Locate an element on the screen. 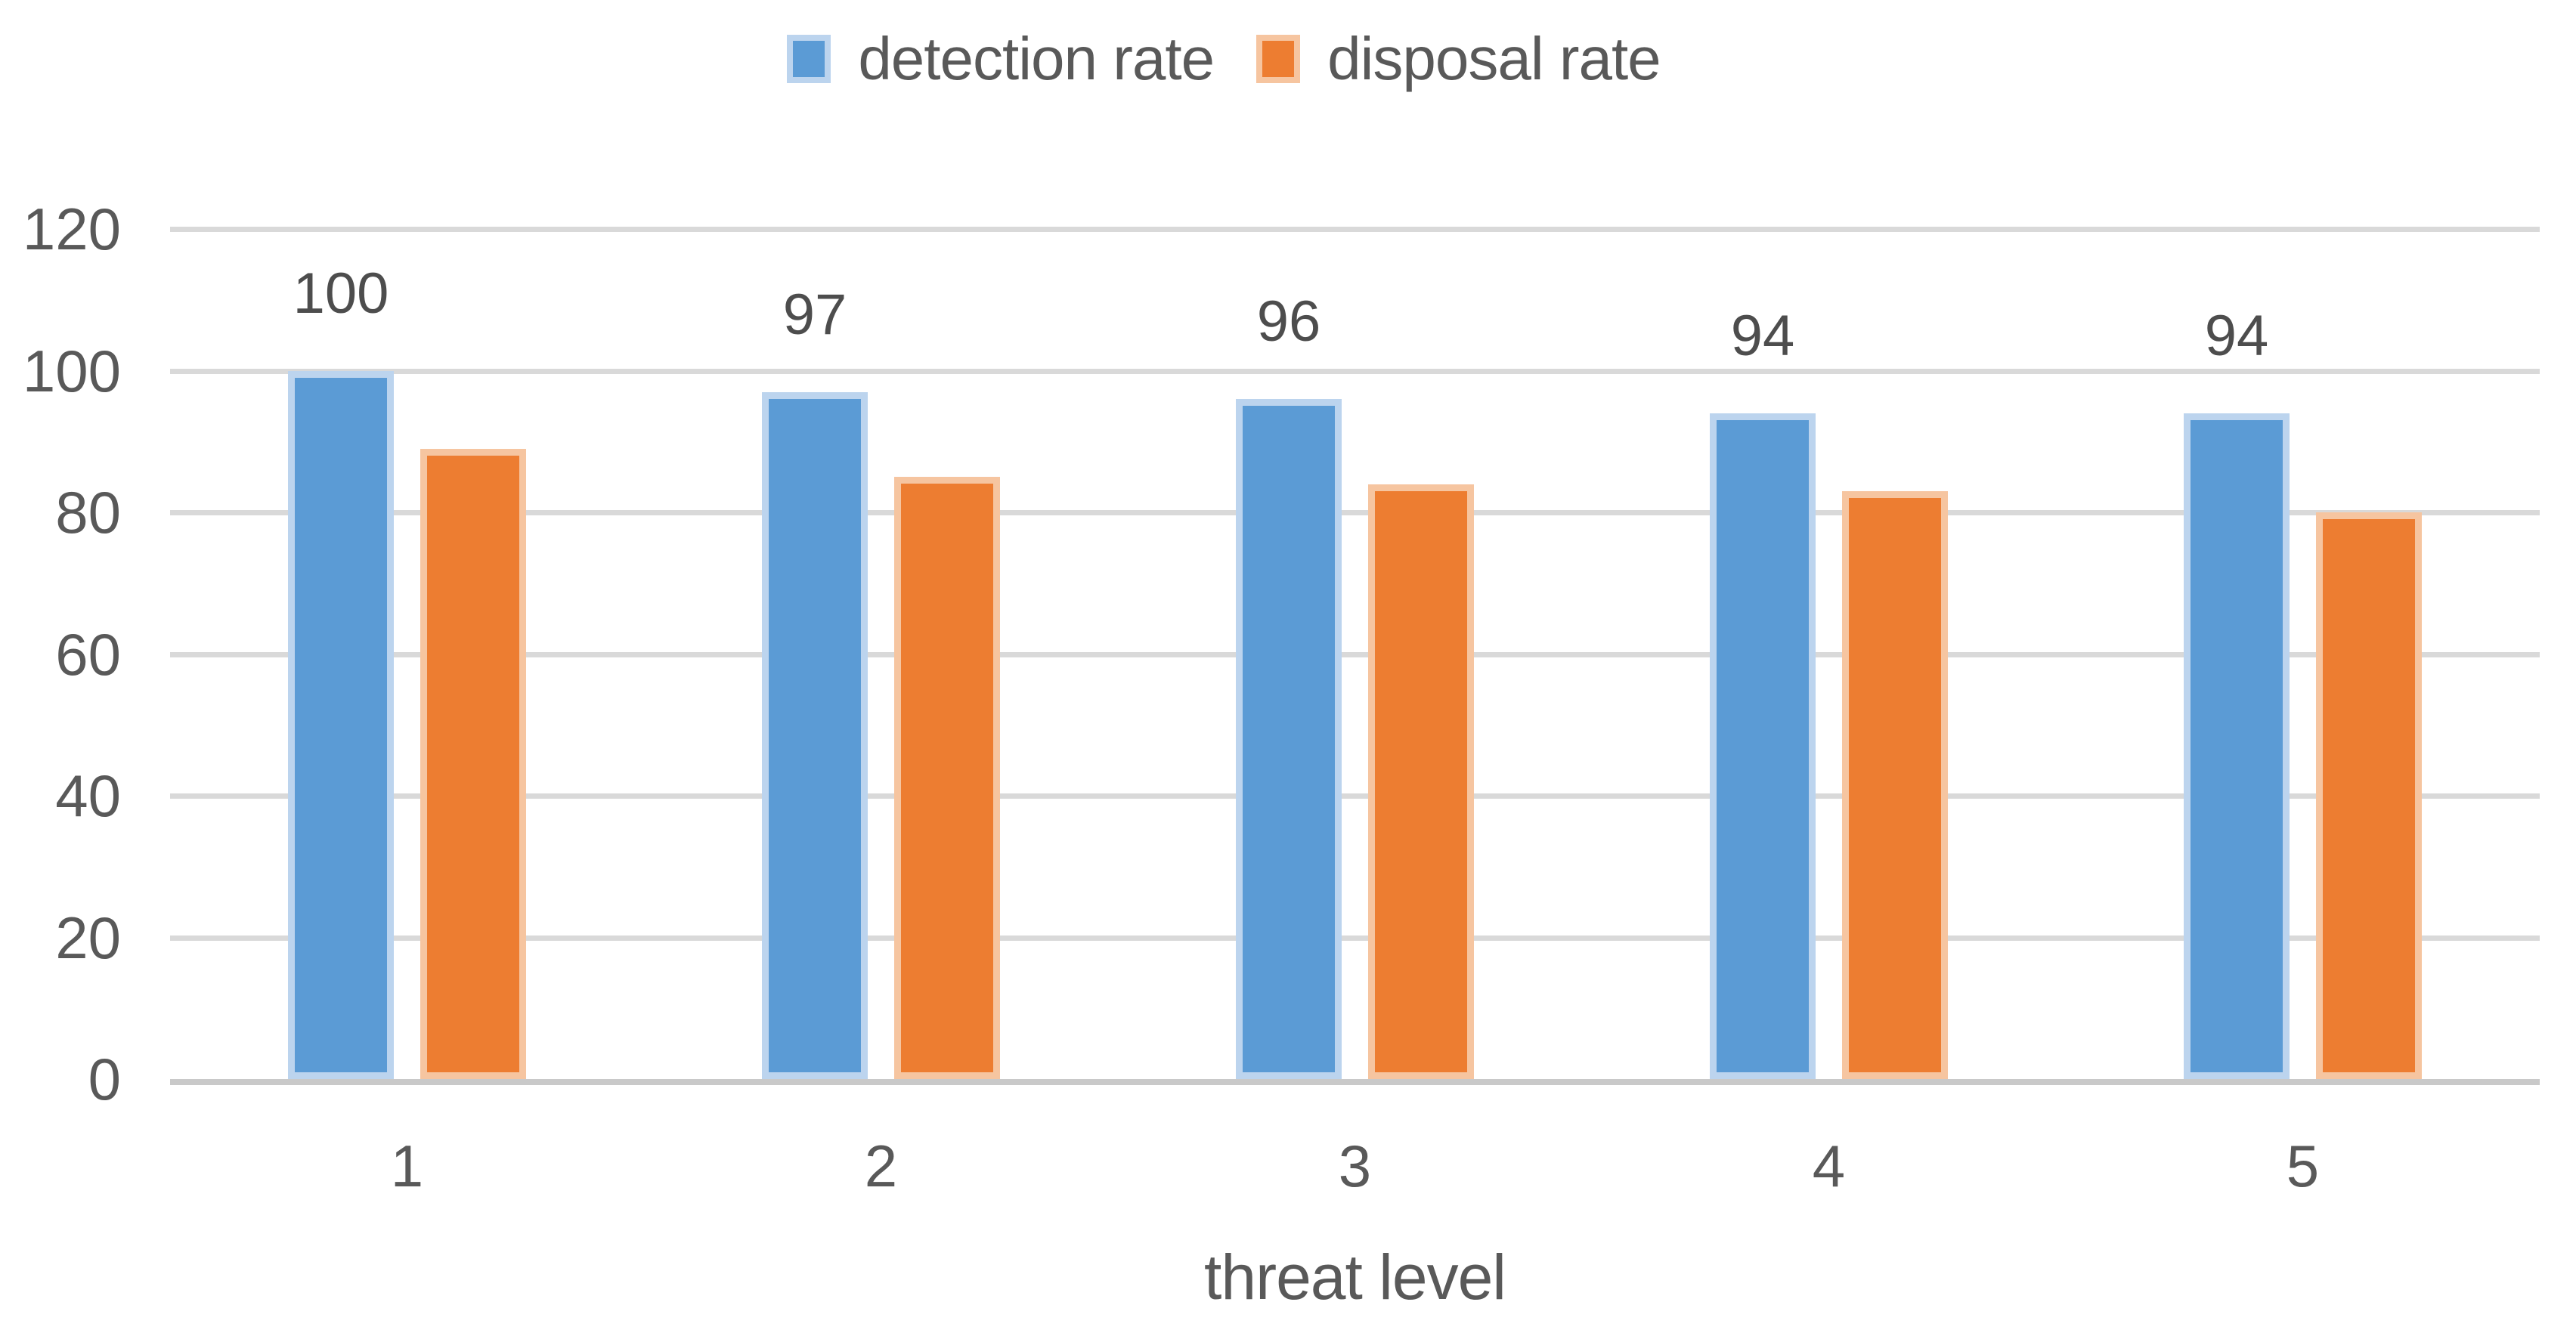 The image size is (2576, 1336). x-axis-title: threat level is located at coordinates (1355, 1278).